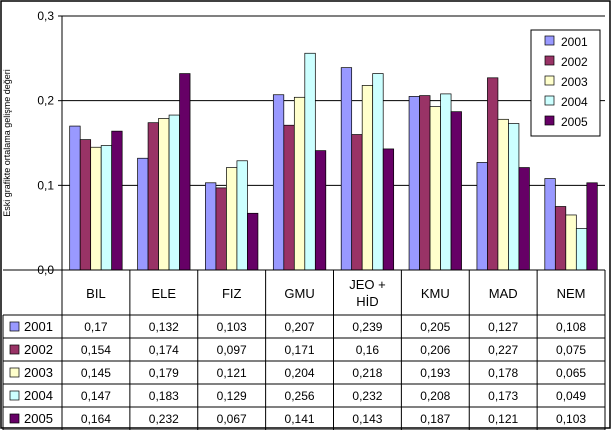  Describe the element at coordinates (96, 293) in the screenshot. I see `category-label: BIL` at that location.